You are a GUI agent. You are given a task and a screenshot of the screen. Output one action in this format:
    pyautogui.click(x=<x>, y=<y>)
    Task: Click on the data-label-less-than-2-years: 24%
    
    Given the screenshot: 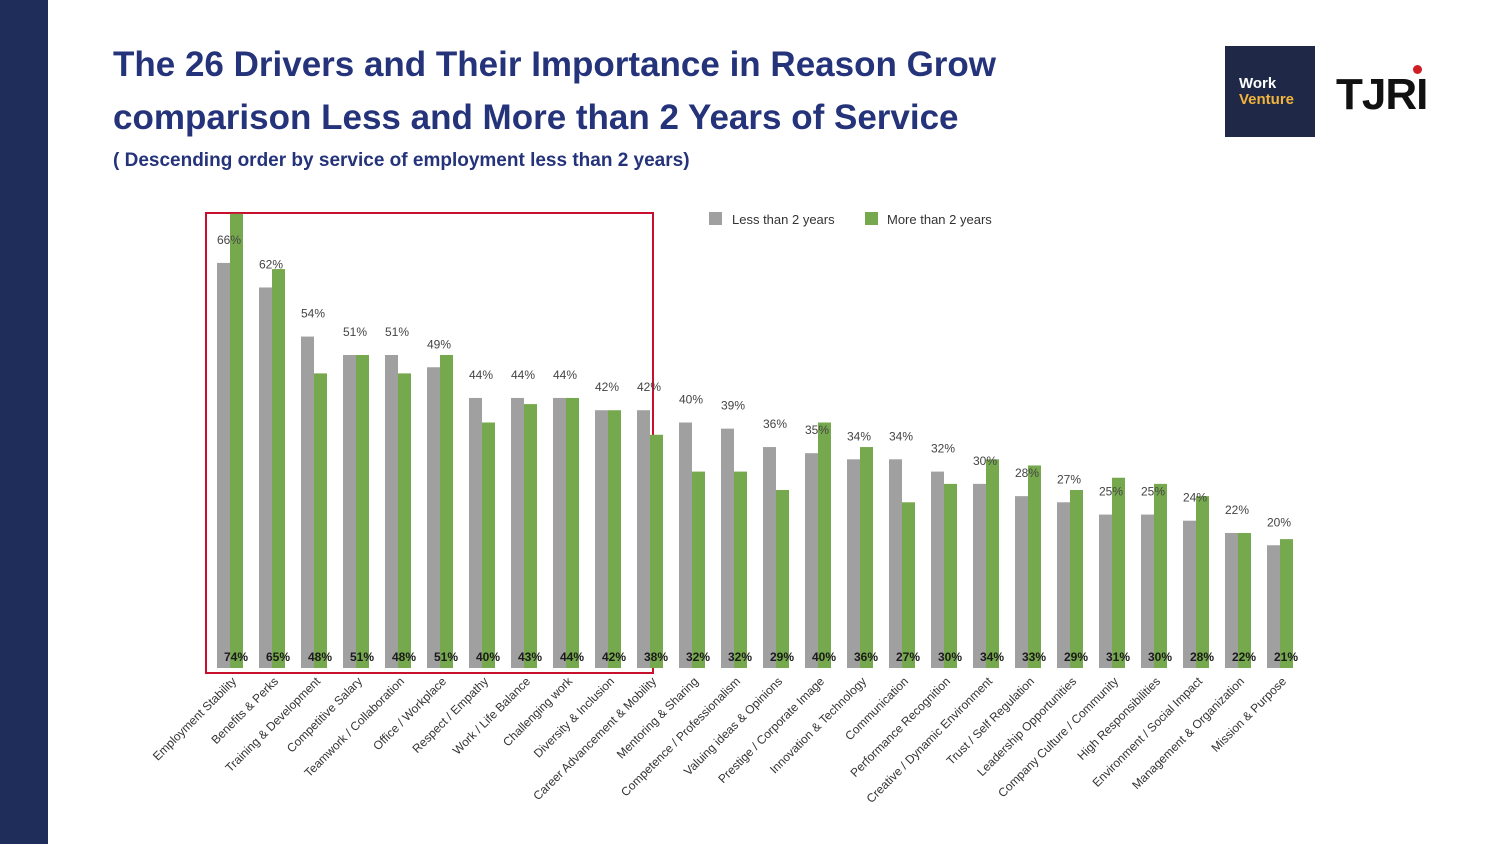 What is the action you would take?
    pyautogui.click(x=1195, y=498)
    